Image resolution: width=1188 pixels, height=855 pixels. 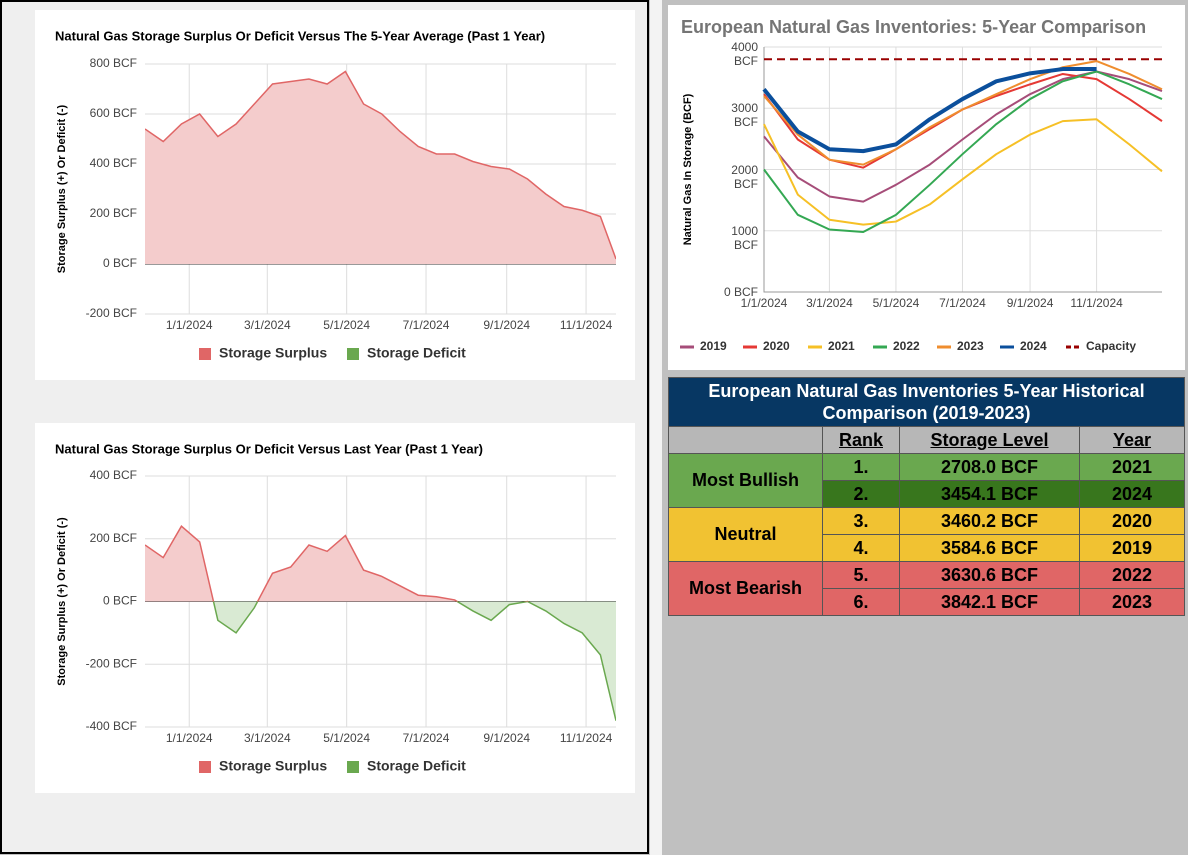 What do you see at coordinates (989, 575) in the screenshot?
I see `cell: 3630.6 BCF` at bounding box center [989, 575].